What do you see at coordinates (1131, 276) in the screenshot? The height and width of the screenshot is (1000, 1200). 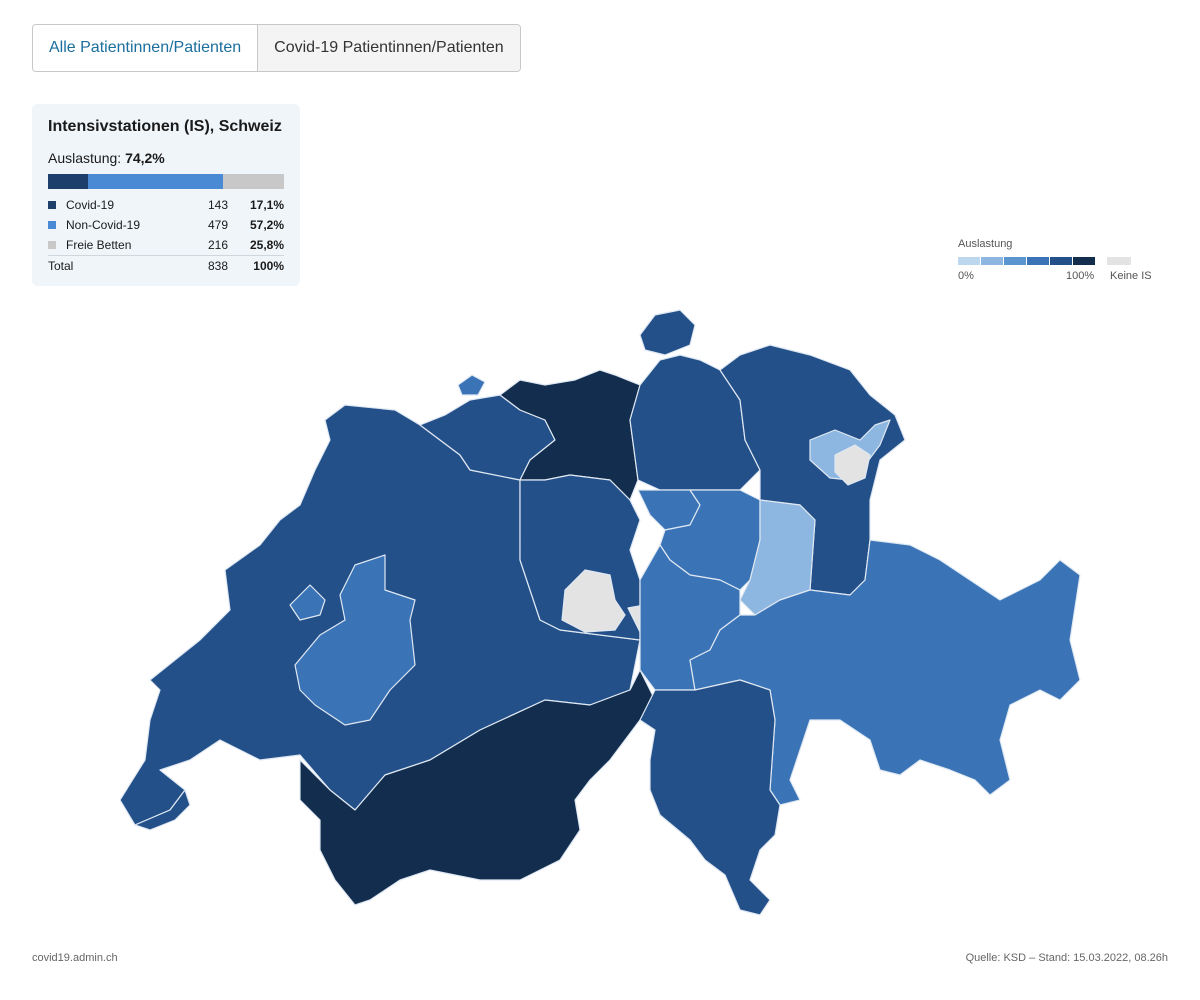 I see `legend-no-icu-label: Keine IS` at bounding box center [1131, 276].